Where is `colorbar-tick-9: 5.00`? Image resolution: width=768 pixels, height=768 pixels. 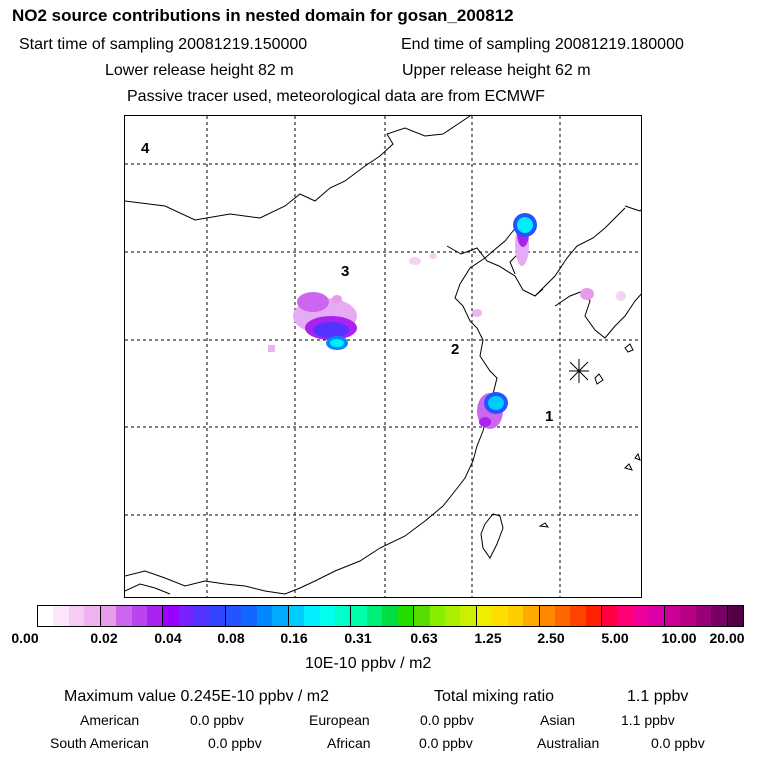 colorbar-tick-9: 5.00 is located at coordinates (615, 638).